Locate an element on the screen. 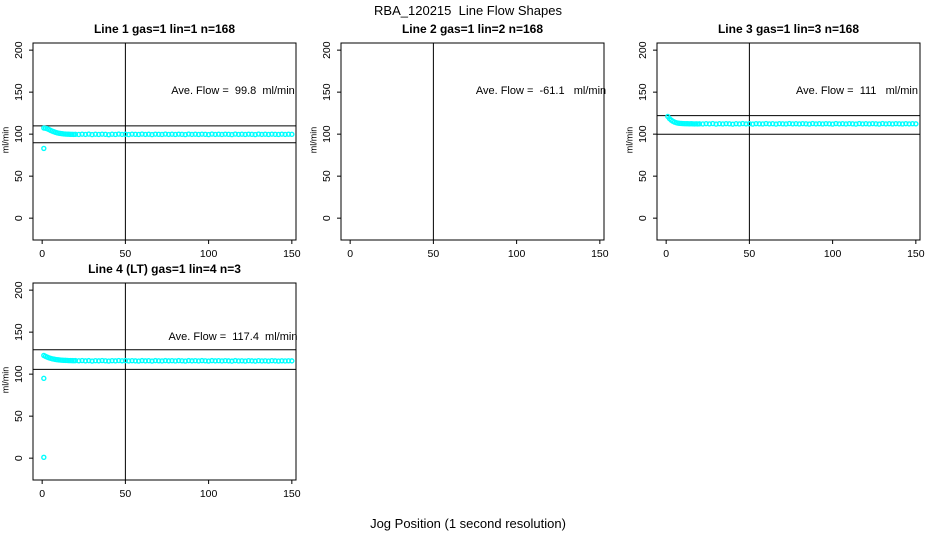 This screenshot has height=540, width=936. main-title: RBA_120215 Line Flow Shapes is located at coordinates (468, 10).